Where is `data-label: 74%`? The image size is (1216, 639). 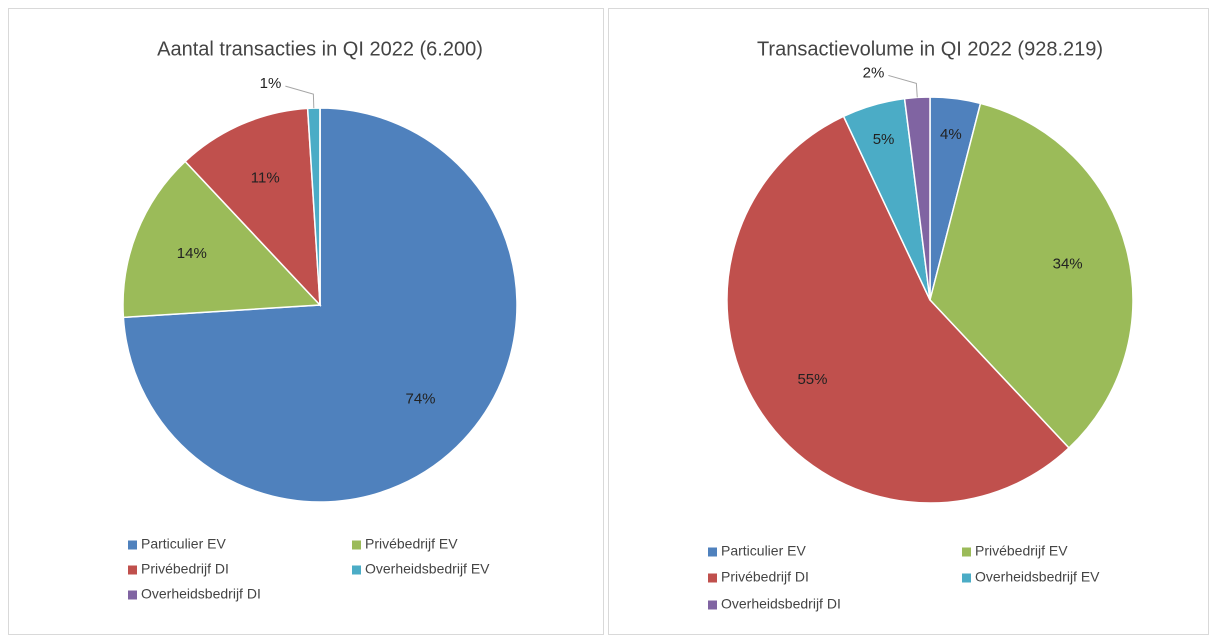 data-label: 74% is located at coordinates (421, 398).